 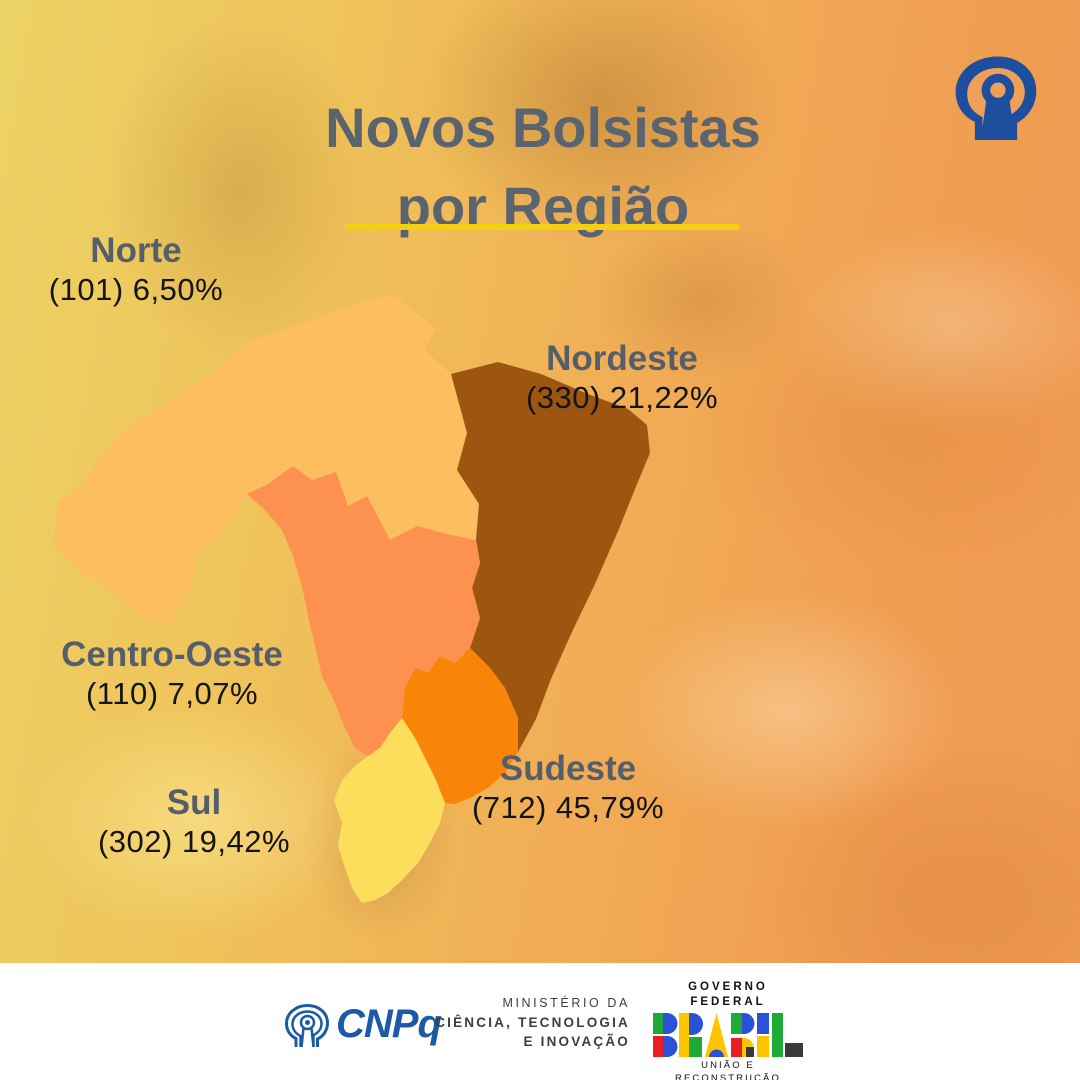 I want to click on uniao-reconstrucao-label: UNIÃO E RECONSTRUÇÃO, so click(x=728, y=1070).